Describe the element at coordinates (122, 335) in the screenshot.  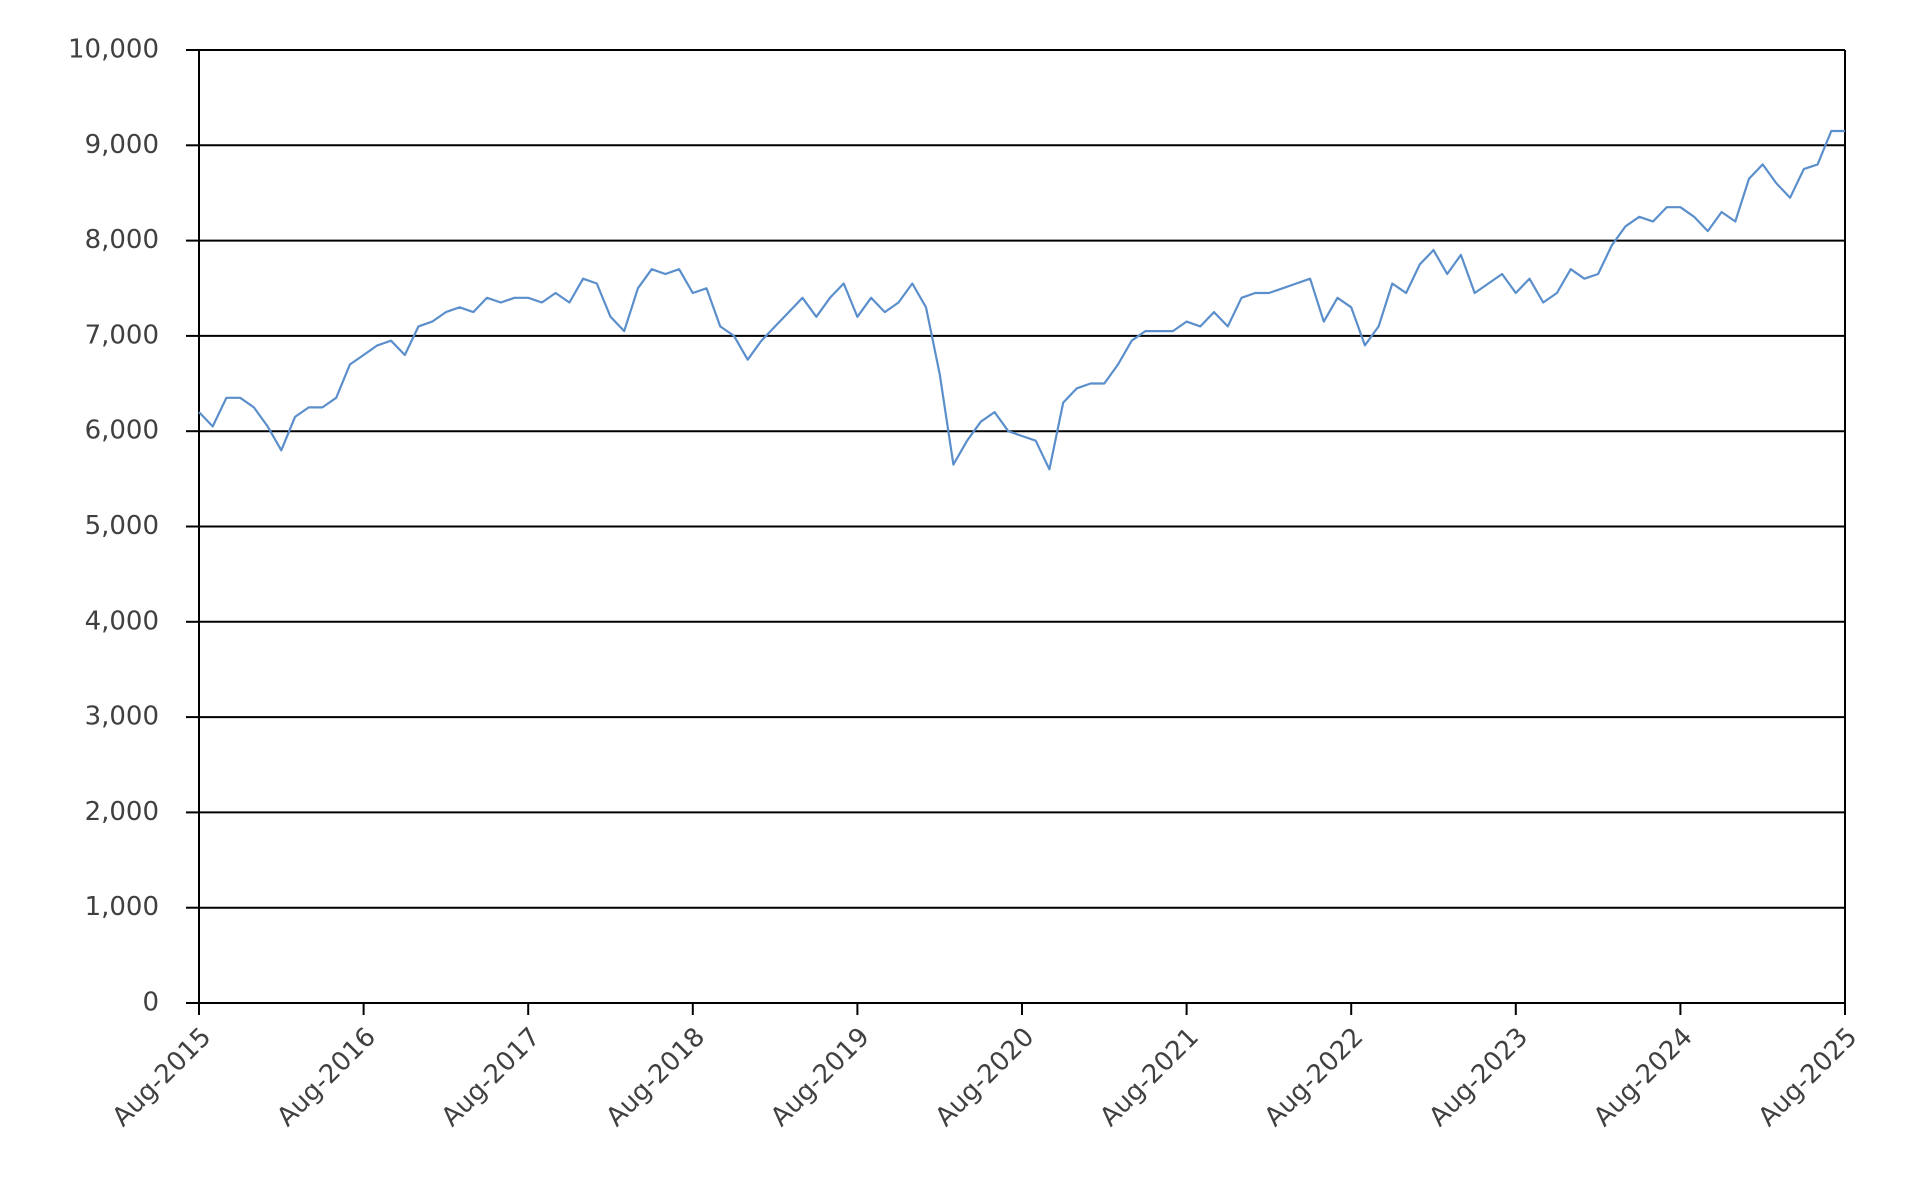
I see `y-tick-label: 7,000` at that location.